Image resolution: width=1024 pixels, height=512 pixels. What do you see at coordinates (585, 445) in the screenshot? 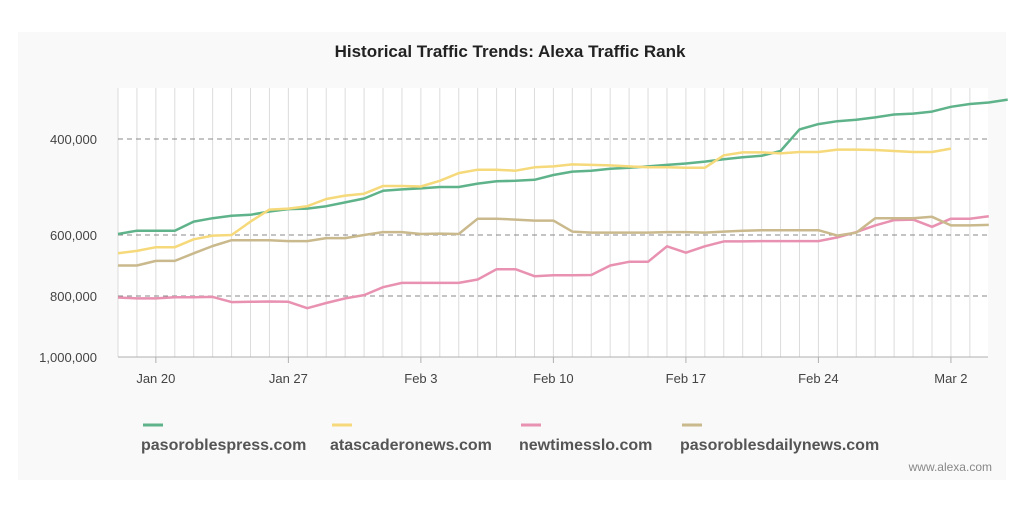
I see `legend-label: newtimesslo.com` at bounding box center [585, 445].